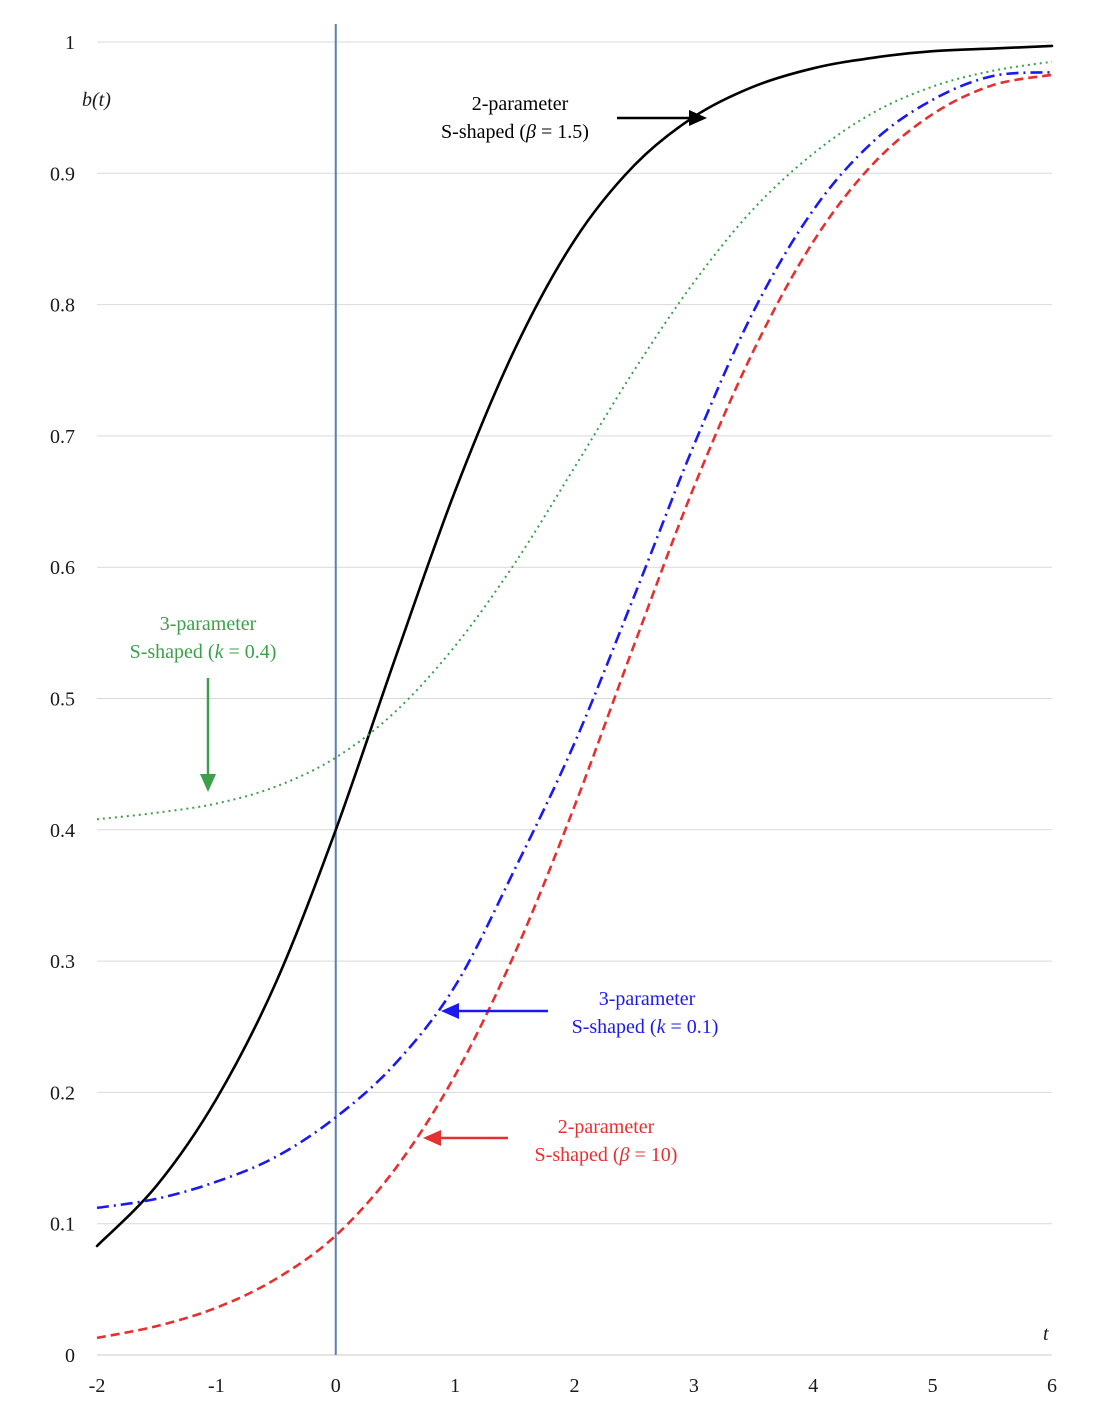 This screenshot has height=1420, width=1112. I want to click on x-tick-label: 6, so click(1052, 1386).